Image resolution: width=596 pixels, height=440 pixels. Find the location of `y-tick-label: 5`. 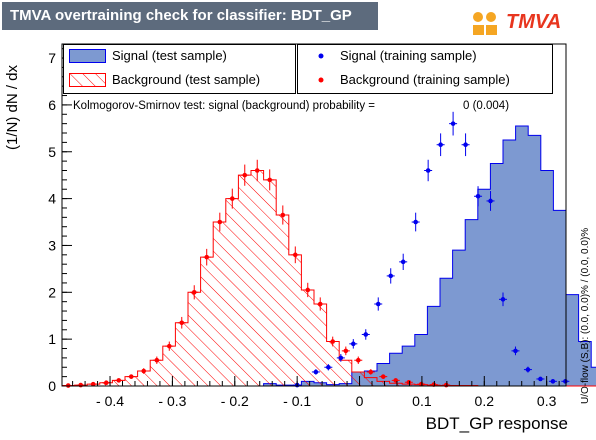

y-tick-label: 5 is located at coordinates (52, 152).